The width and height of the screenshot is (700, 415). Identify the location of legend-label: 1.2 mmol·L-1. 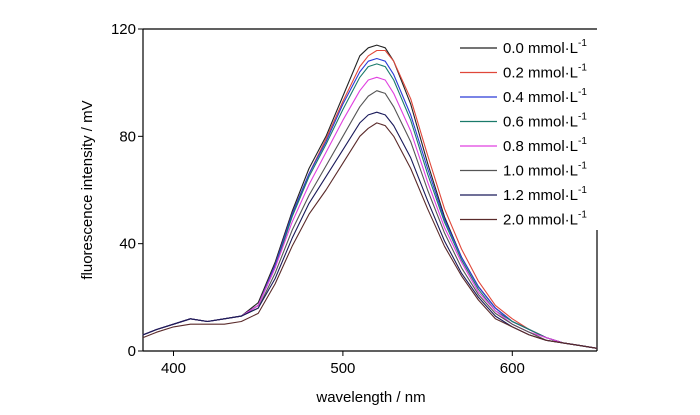
(545, 194).